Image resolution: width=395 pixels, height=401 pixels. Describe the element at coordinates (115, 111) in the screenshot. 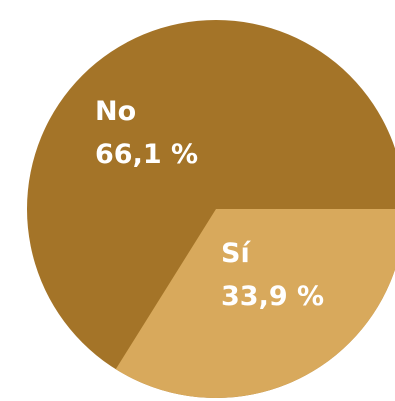

I see `slice-label-no: No` at that location.